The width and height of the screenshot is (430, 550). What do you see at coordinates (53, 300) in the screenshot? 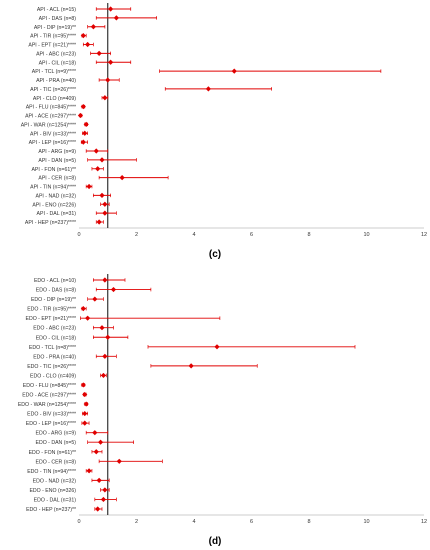
I see `row-label: EDO - DIP (n=19)**` at bounding box center [53, 300].